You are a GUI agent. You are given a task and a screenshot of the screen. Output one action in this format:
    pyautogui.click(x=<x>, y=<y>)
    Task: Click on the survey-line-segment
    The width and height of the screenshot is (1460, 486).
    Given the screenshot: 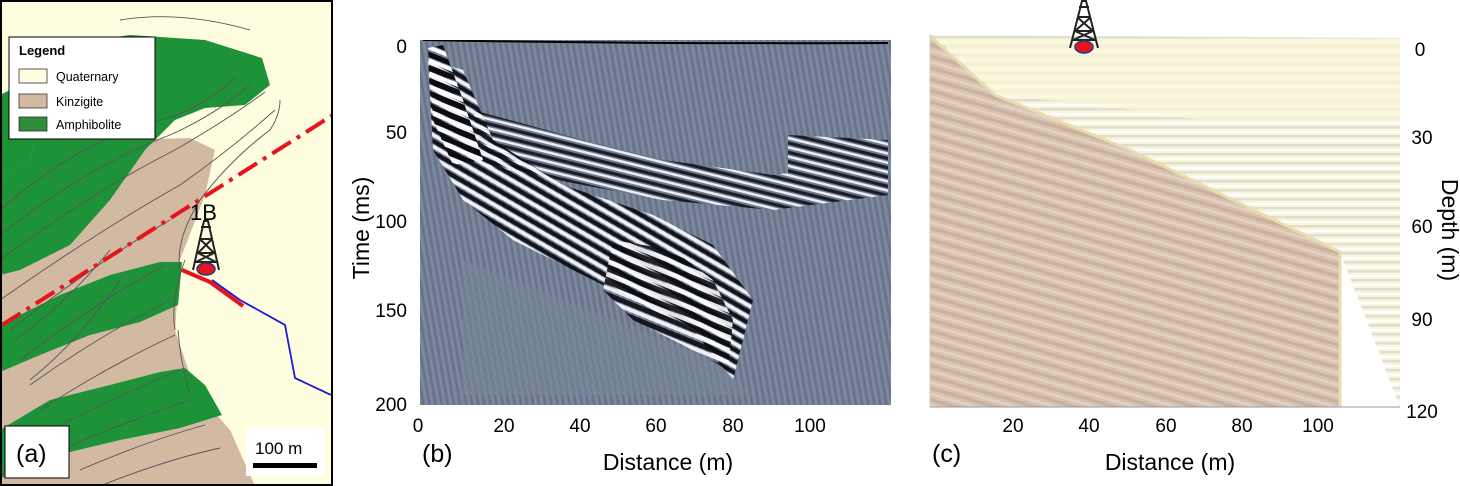 What is the action you would take?
    pyautogui.click(x=213, y=288)
    